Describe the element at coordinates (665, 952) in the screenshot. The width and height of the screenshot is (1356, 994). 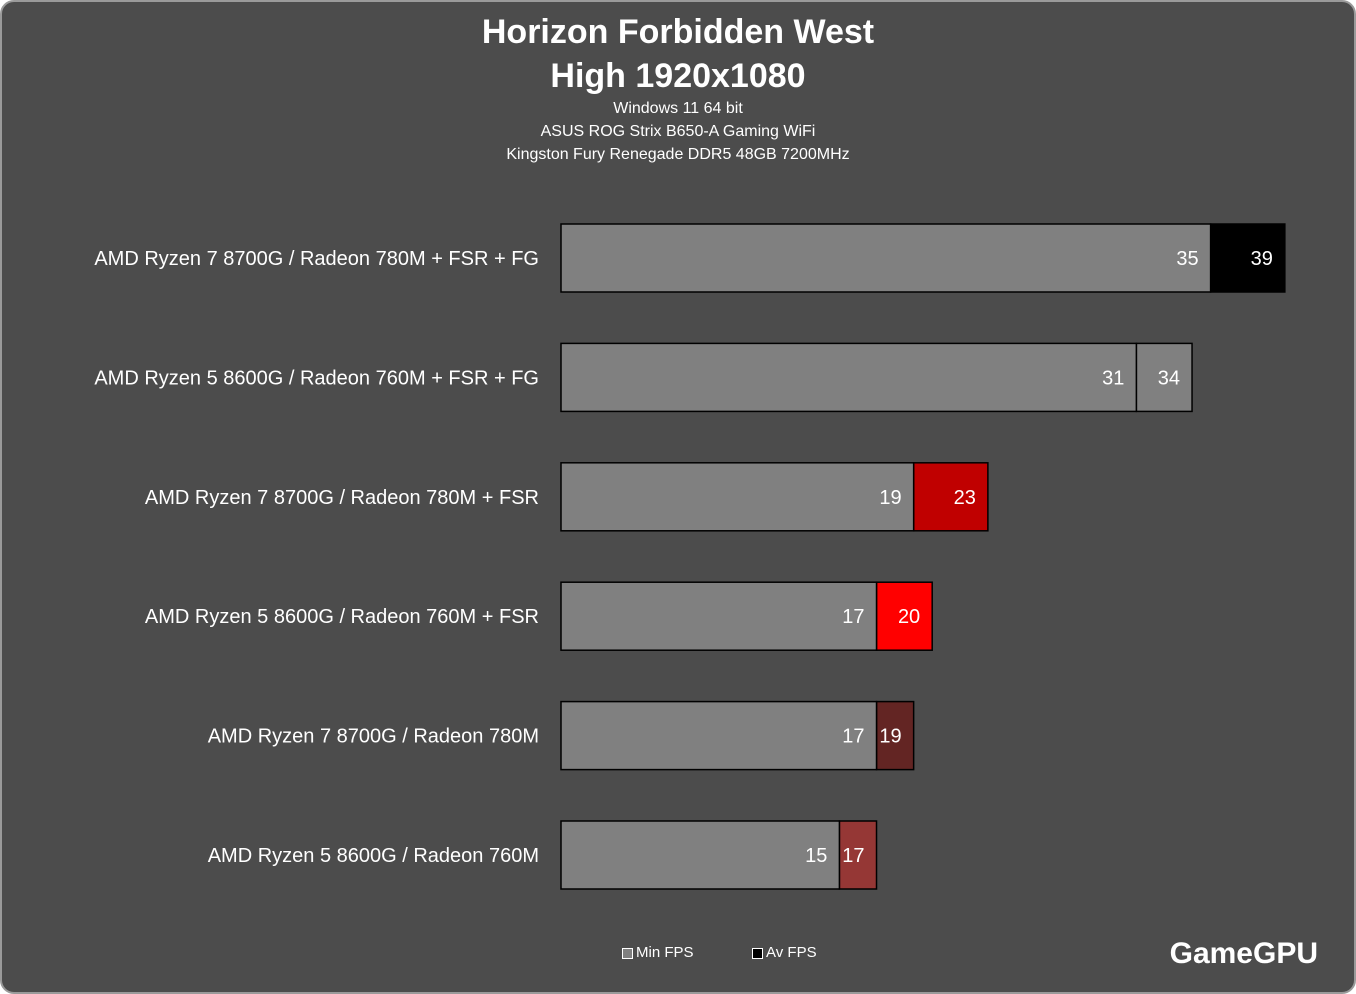
I see `legend-min-fps-label: Min FPS` at that location.